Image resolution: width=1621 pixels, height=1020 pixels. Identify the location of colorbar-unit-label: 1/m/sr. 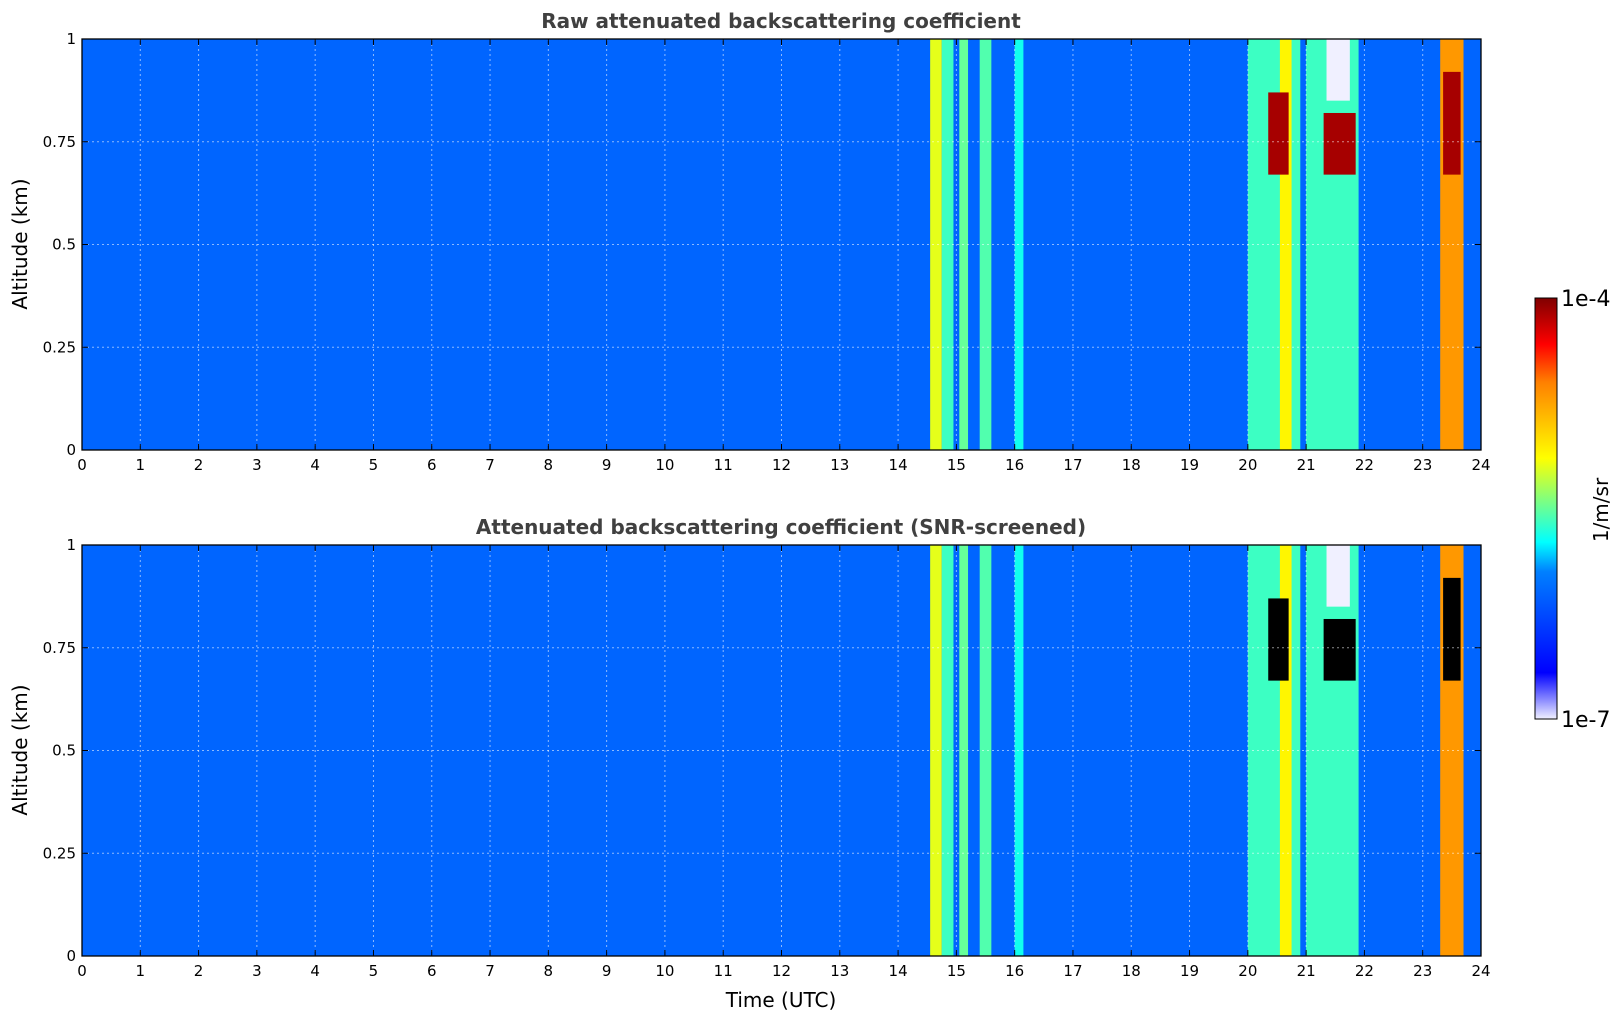
(1601, 509).